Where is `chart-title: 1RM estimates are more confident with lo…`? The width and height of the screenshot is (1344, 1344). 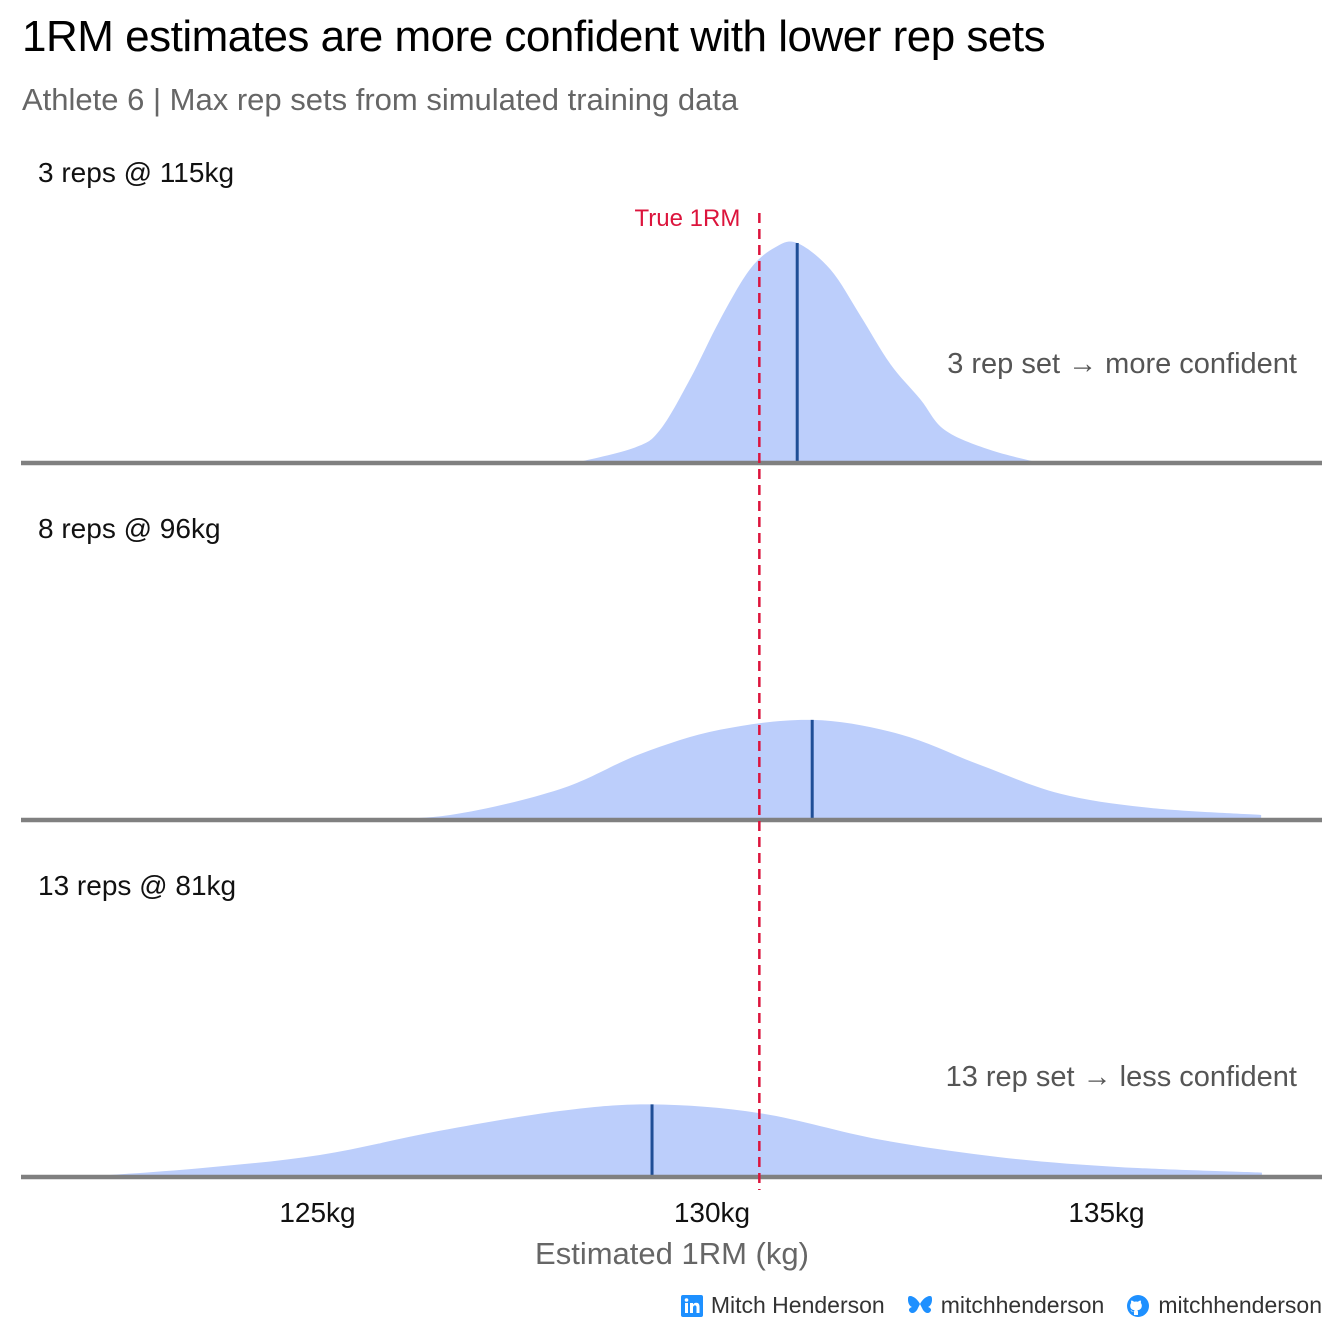 chart-title: 1RM estimates are more confident with lo… is located at coordinates (534, 36).